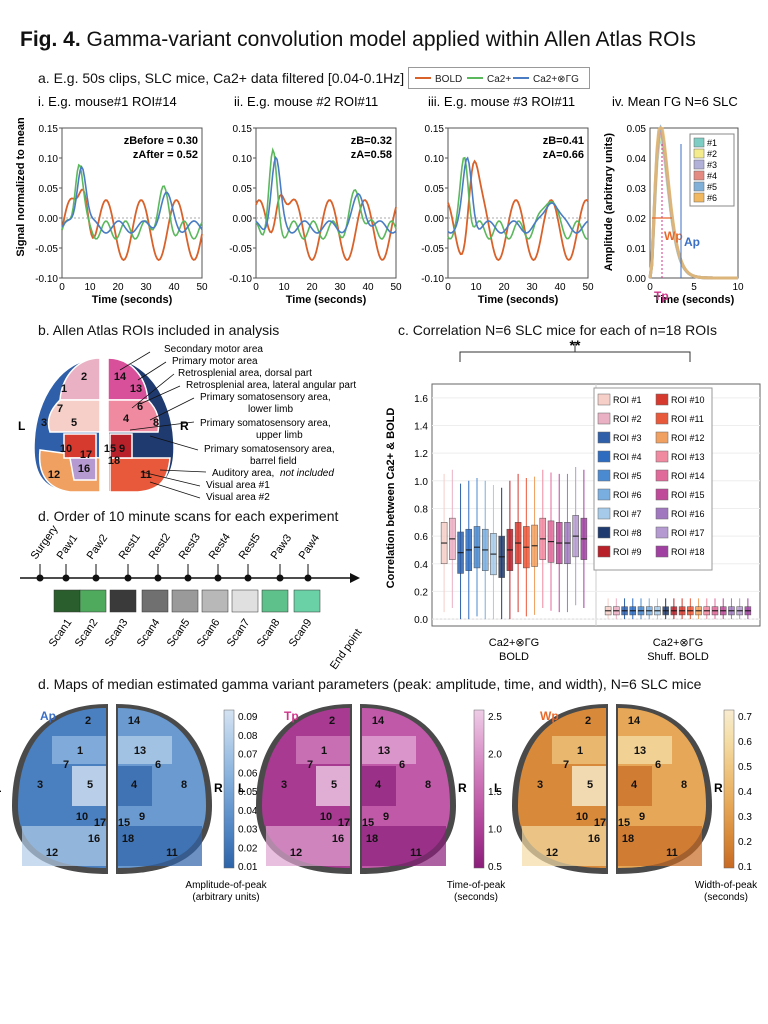  Describe the element at coordinates (74, 423) in the screenshot. I see `roi-number-5: 5` at that location.